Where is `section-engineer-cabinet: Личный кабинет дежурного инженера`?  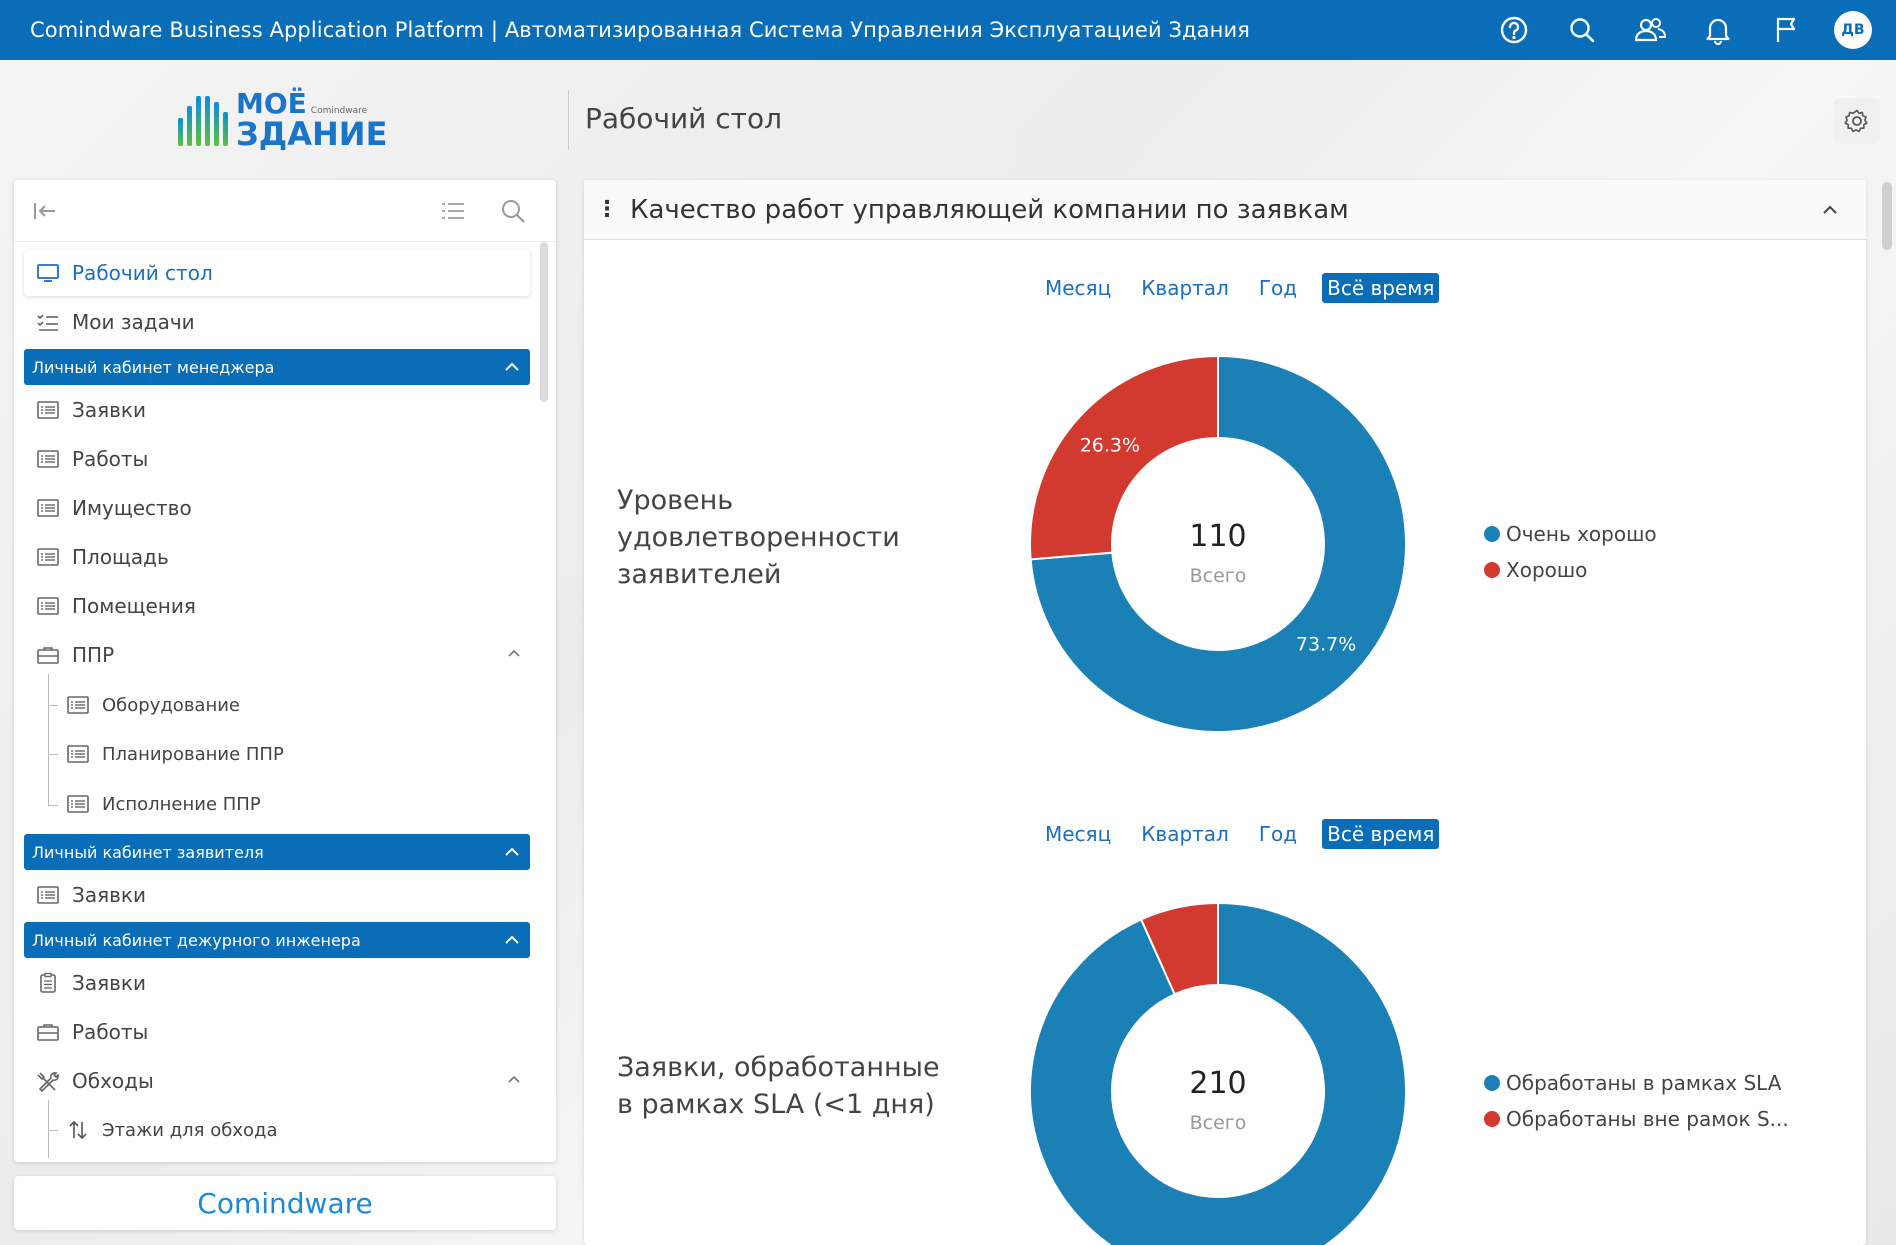 section-engineer-cabinet: Личный кабинет дежурного инженера is located at coordinates (277, 940).